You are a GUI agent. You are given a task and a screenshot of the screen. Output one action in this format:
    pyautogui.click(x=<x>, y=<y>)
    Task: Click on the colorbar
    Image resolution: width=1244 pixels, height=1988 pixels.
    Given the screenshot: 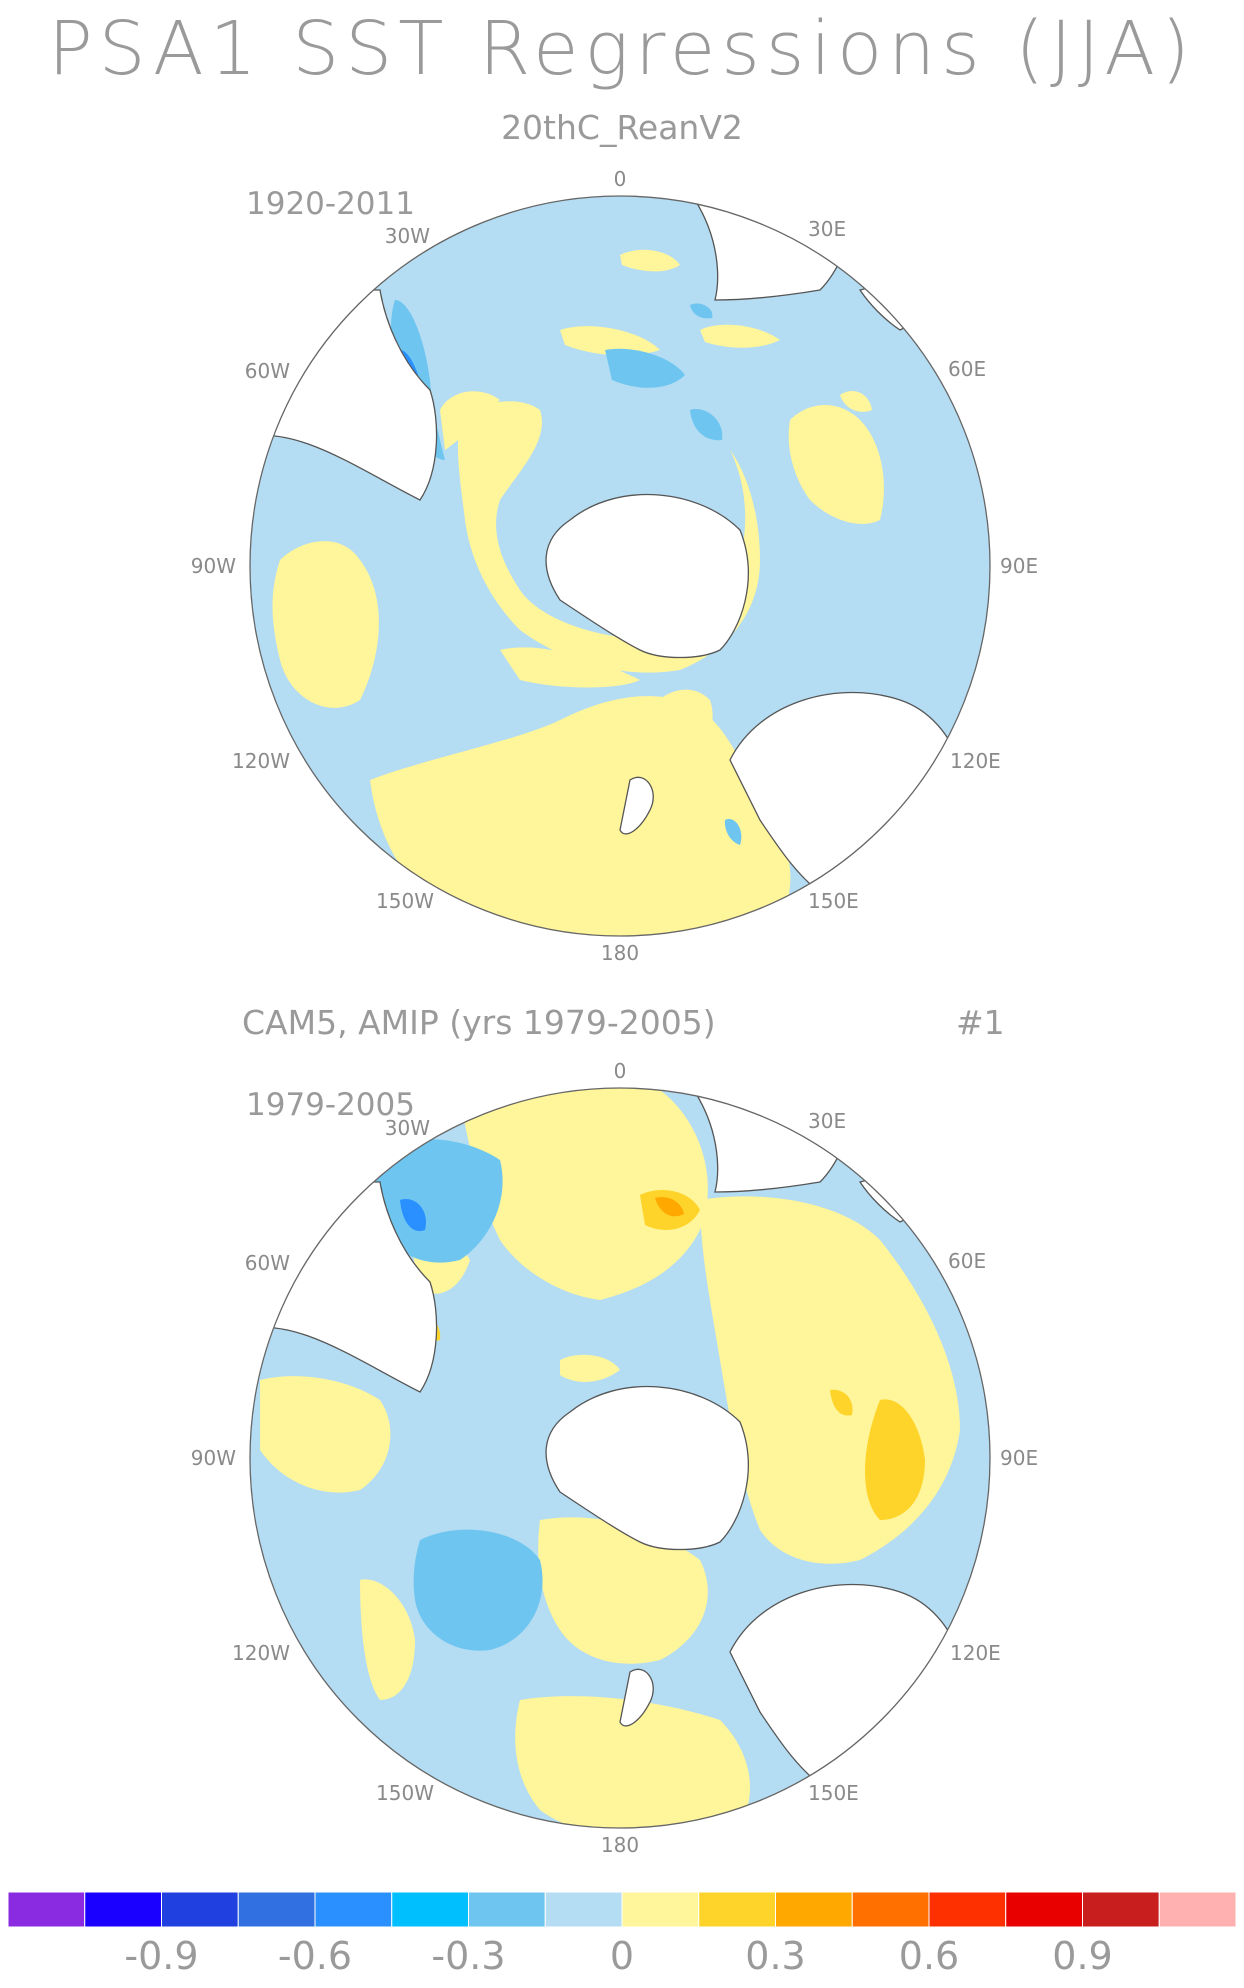 What is the action you would take?
    pyautogui.click(x=622, y=1909)
    